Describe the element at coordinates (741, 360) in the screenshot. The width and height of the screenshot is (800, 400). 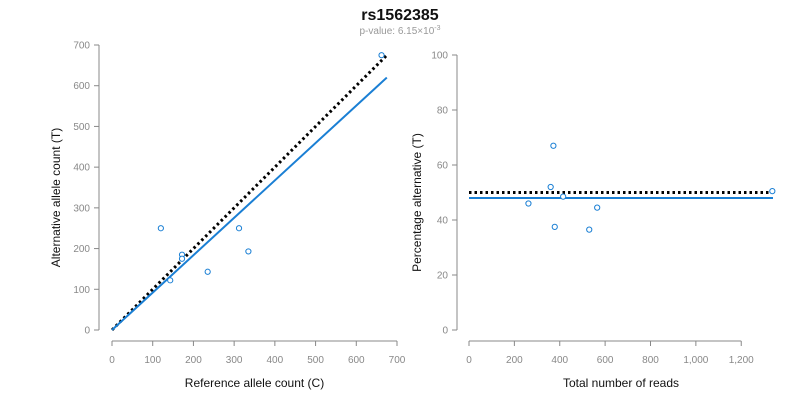
I see `x-tick-label: 1,200` at that location.